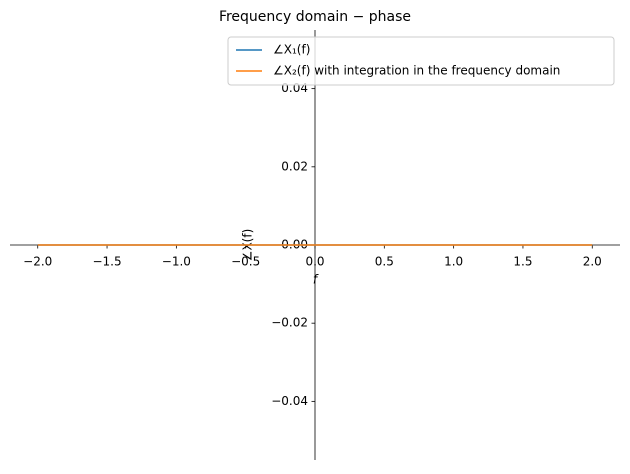  I want to click on x-tick-label: 1.5, so click(522, 262).